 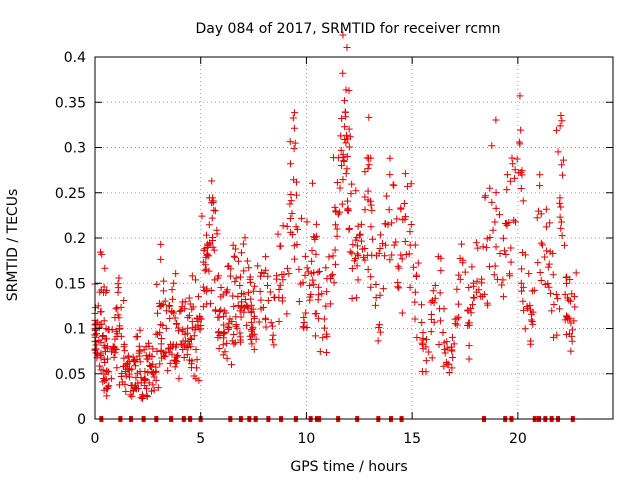 What do you see at coordinates (70, 194) in the screenshot?
I see `y-tick-label: 0.25` at bounding box center [70, 194].